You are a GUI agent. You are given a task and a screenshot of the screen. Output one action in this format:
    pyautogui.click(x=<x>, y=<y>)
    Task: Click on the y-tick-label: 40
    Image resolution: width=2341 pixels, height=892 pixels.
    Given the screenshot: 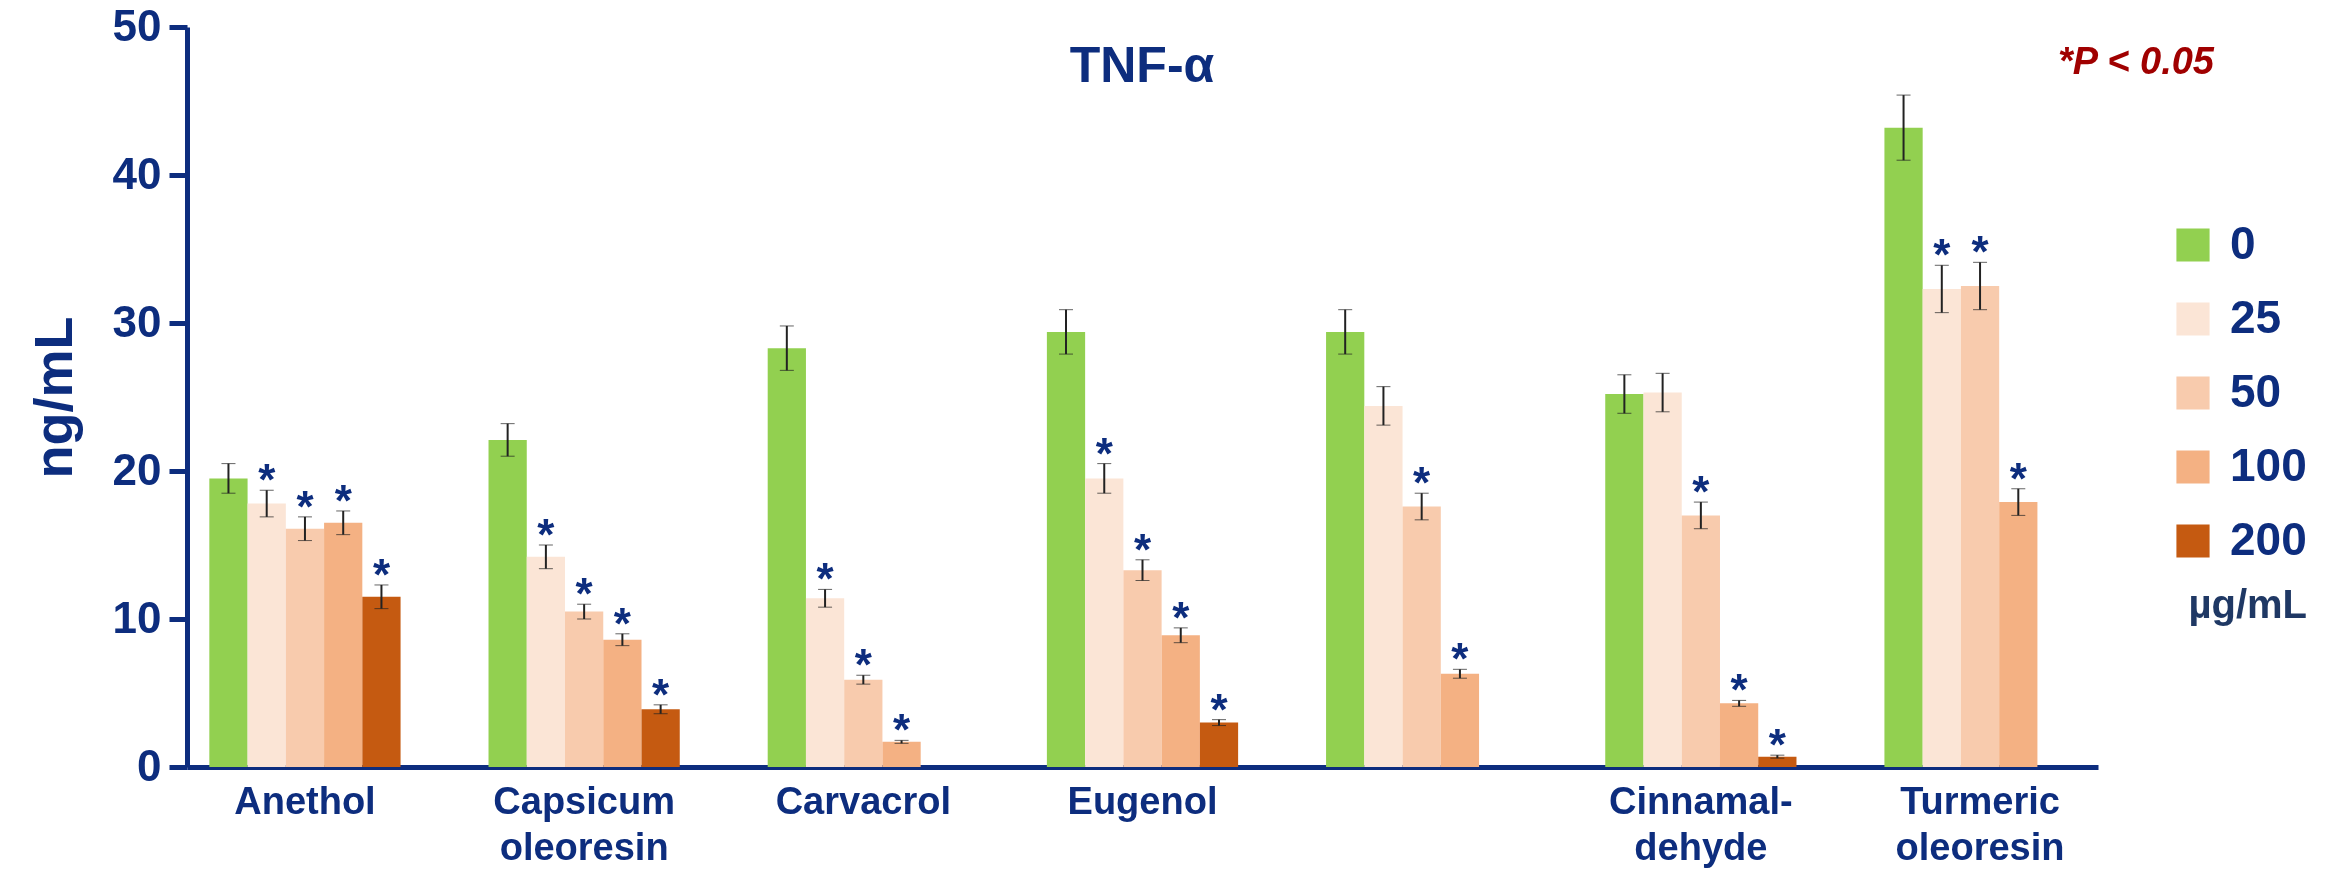 What is the action you would take?
    pyautogui.click(x=137, y=173)
    